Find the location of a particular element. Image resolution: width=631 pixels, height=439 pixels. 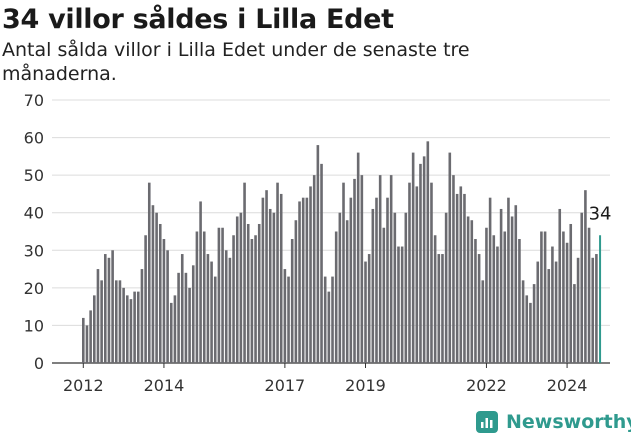

y-tick-label: 0 is located at coordinates (39, 363).